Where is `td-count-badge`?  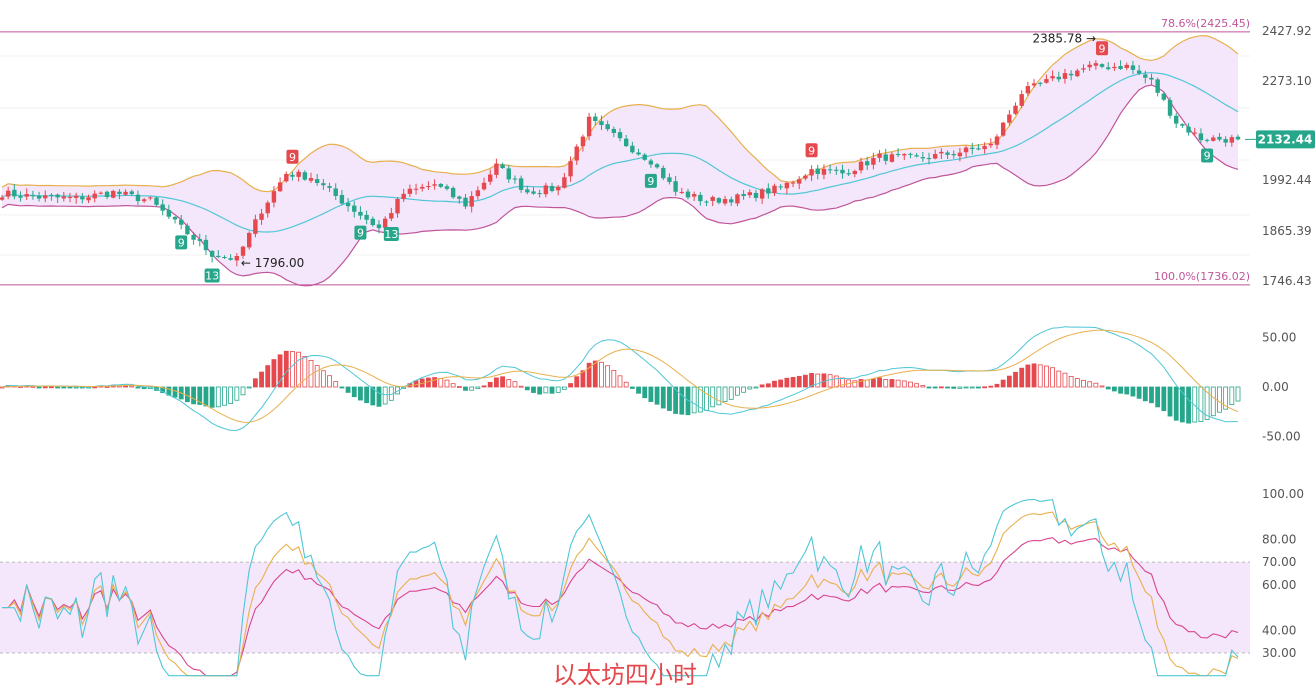 td-count-badge is located at coordinates (811, 150).